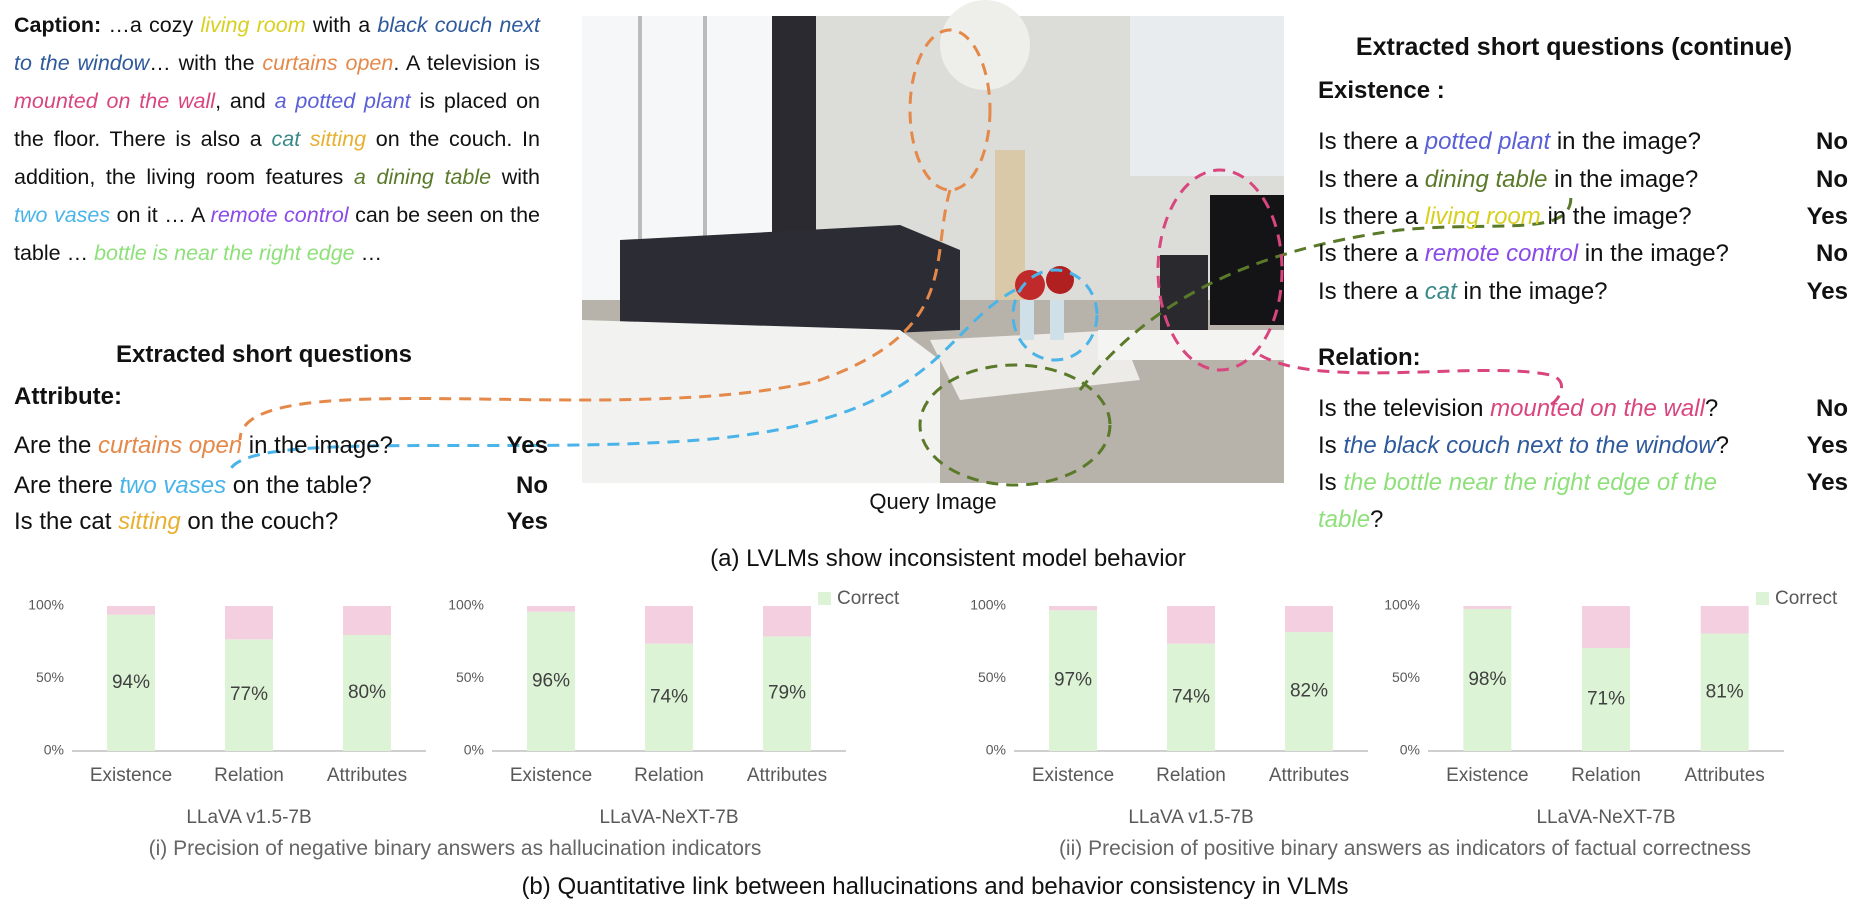 The height and width of the screenshot is (912, 1858). Describe the element at coordinates (66, 521) in the screenshot. I see `text-run: Is the cat` at that location.